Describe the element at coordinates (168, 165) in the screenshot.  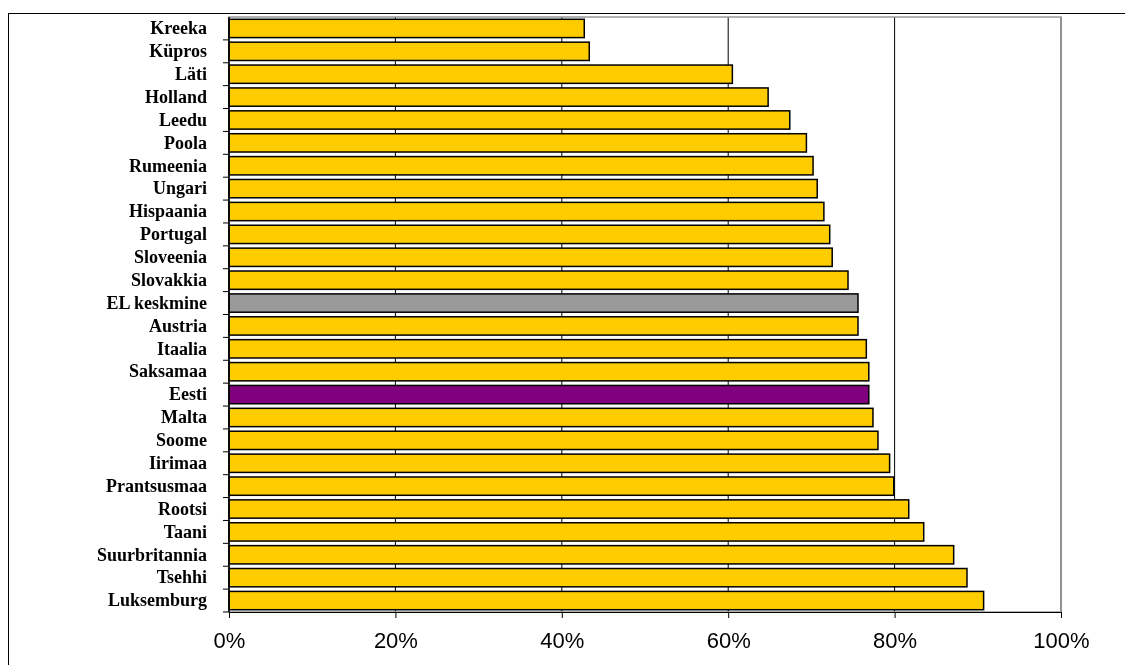
I see `y-tick-label: Rumeenia` at that location.